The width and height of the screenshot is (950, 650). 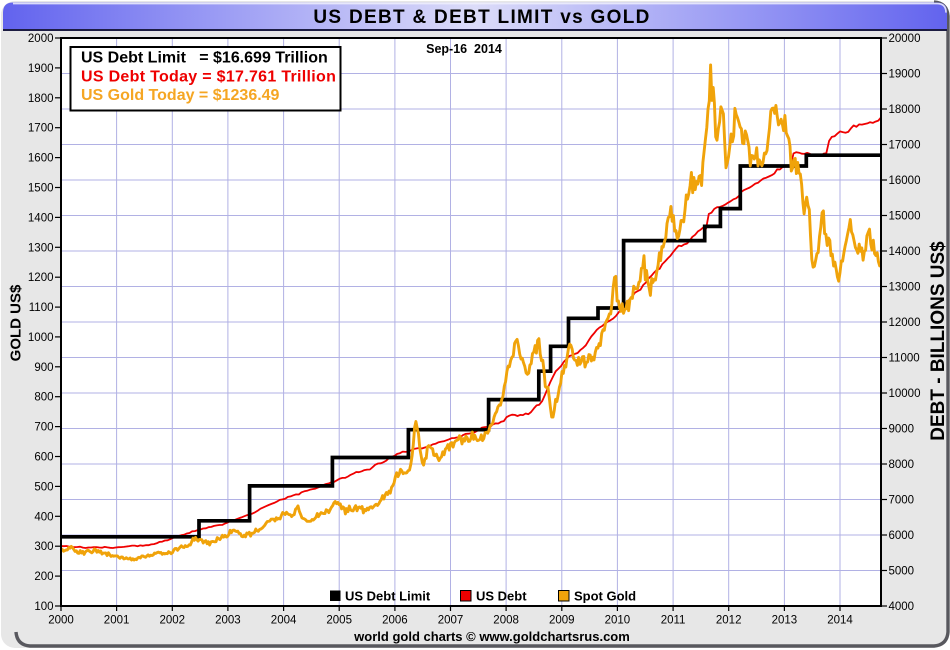 I want to click on svg-text:US Debt Limit = $16.699 Tril: US Debt Limit = $16.699 Trillion, so click(x=204, y=58).